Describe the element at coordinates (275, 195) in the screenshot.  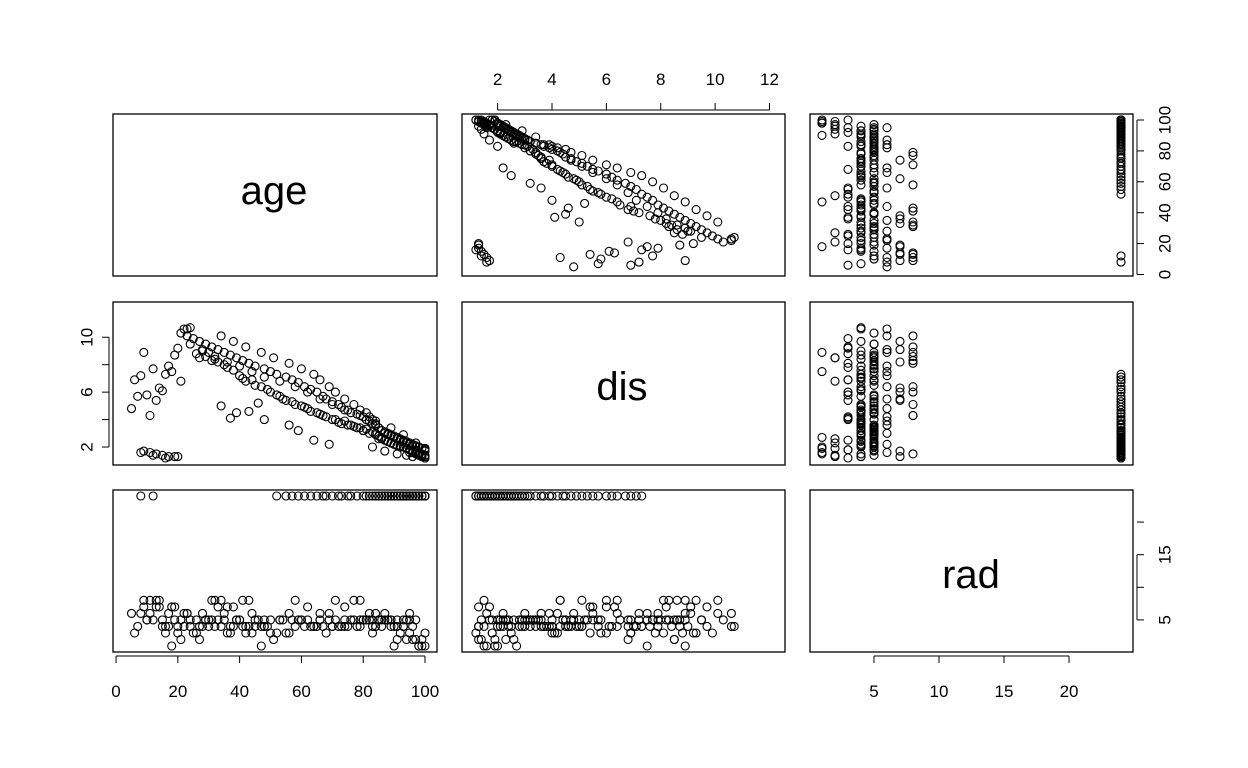
I see `panel-frame-age-age` at that location.